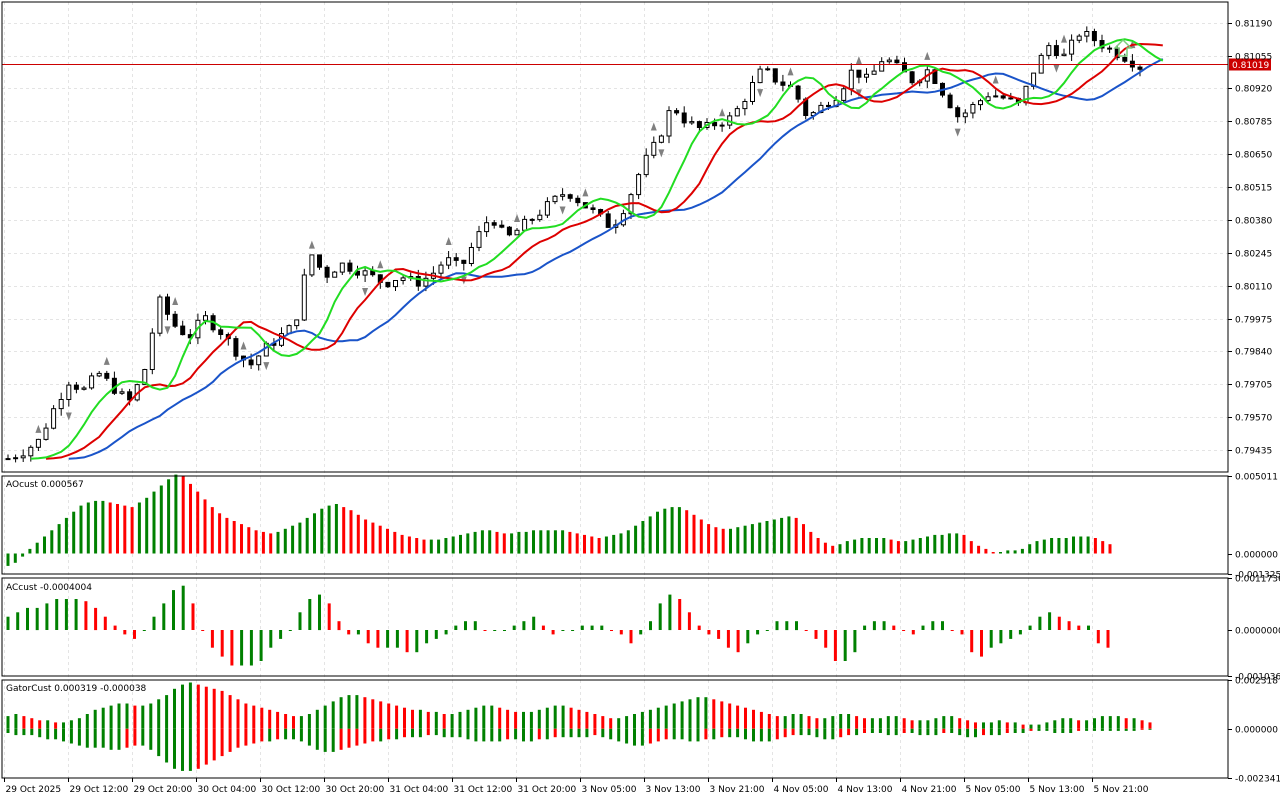 The height and width of the screenshot is (800, 1280). Describe the element at coordinates (558, 625) in the screenshot. I see `ac-panel` at that location.